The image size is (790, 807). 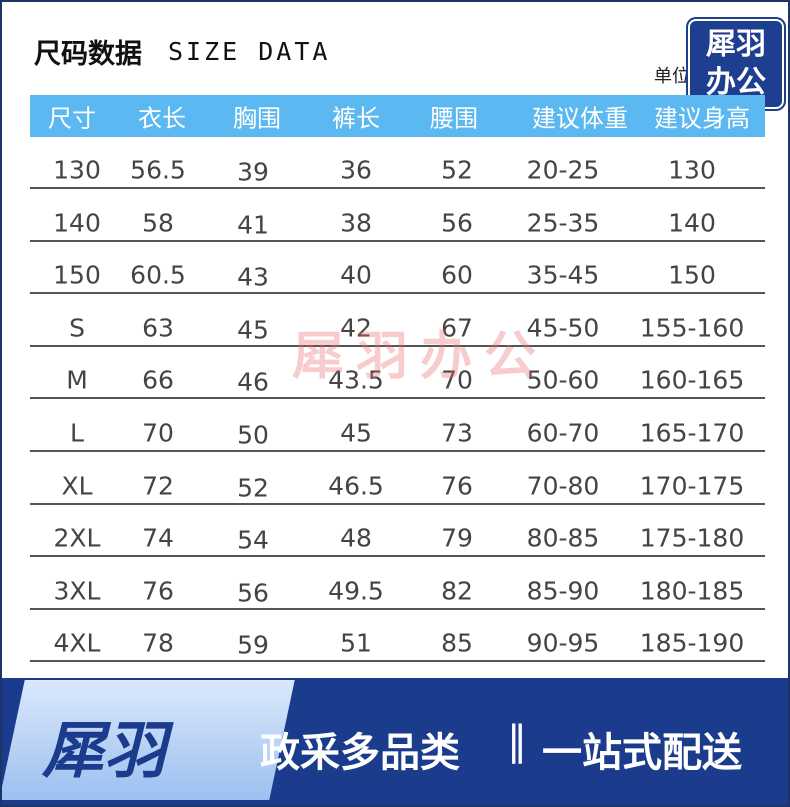 I want to click on table-cell: 43.5, so click(x=356, y=380).